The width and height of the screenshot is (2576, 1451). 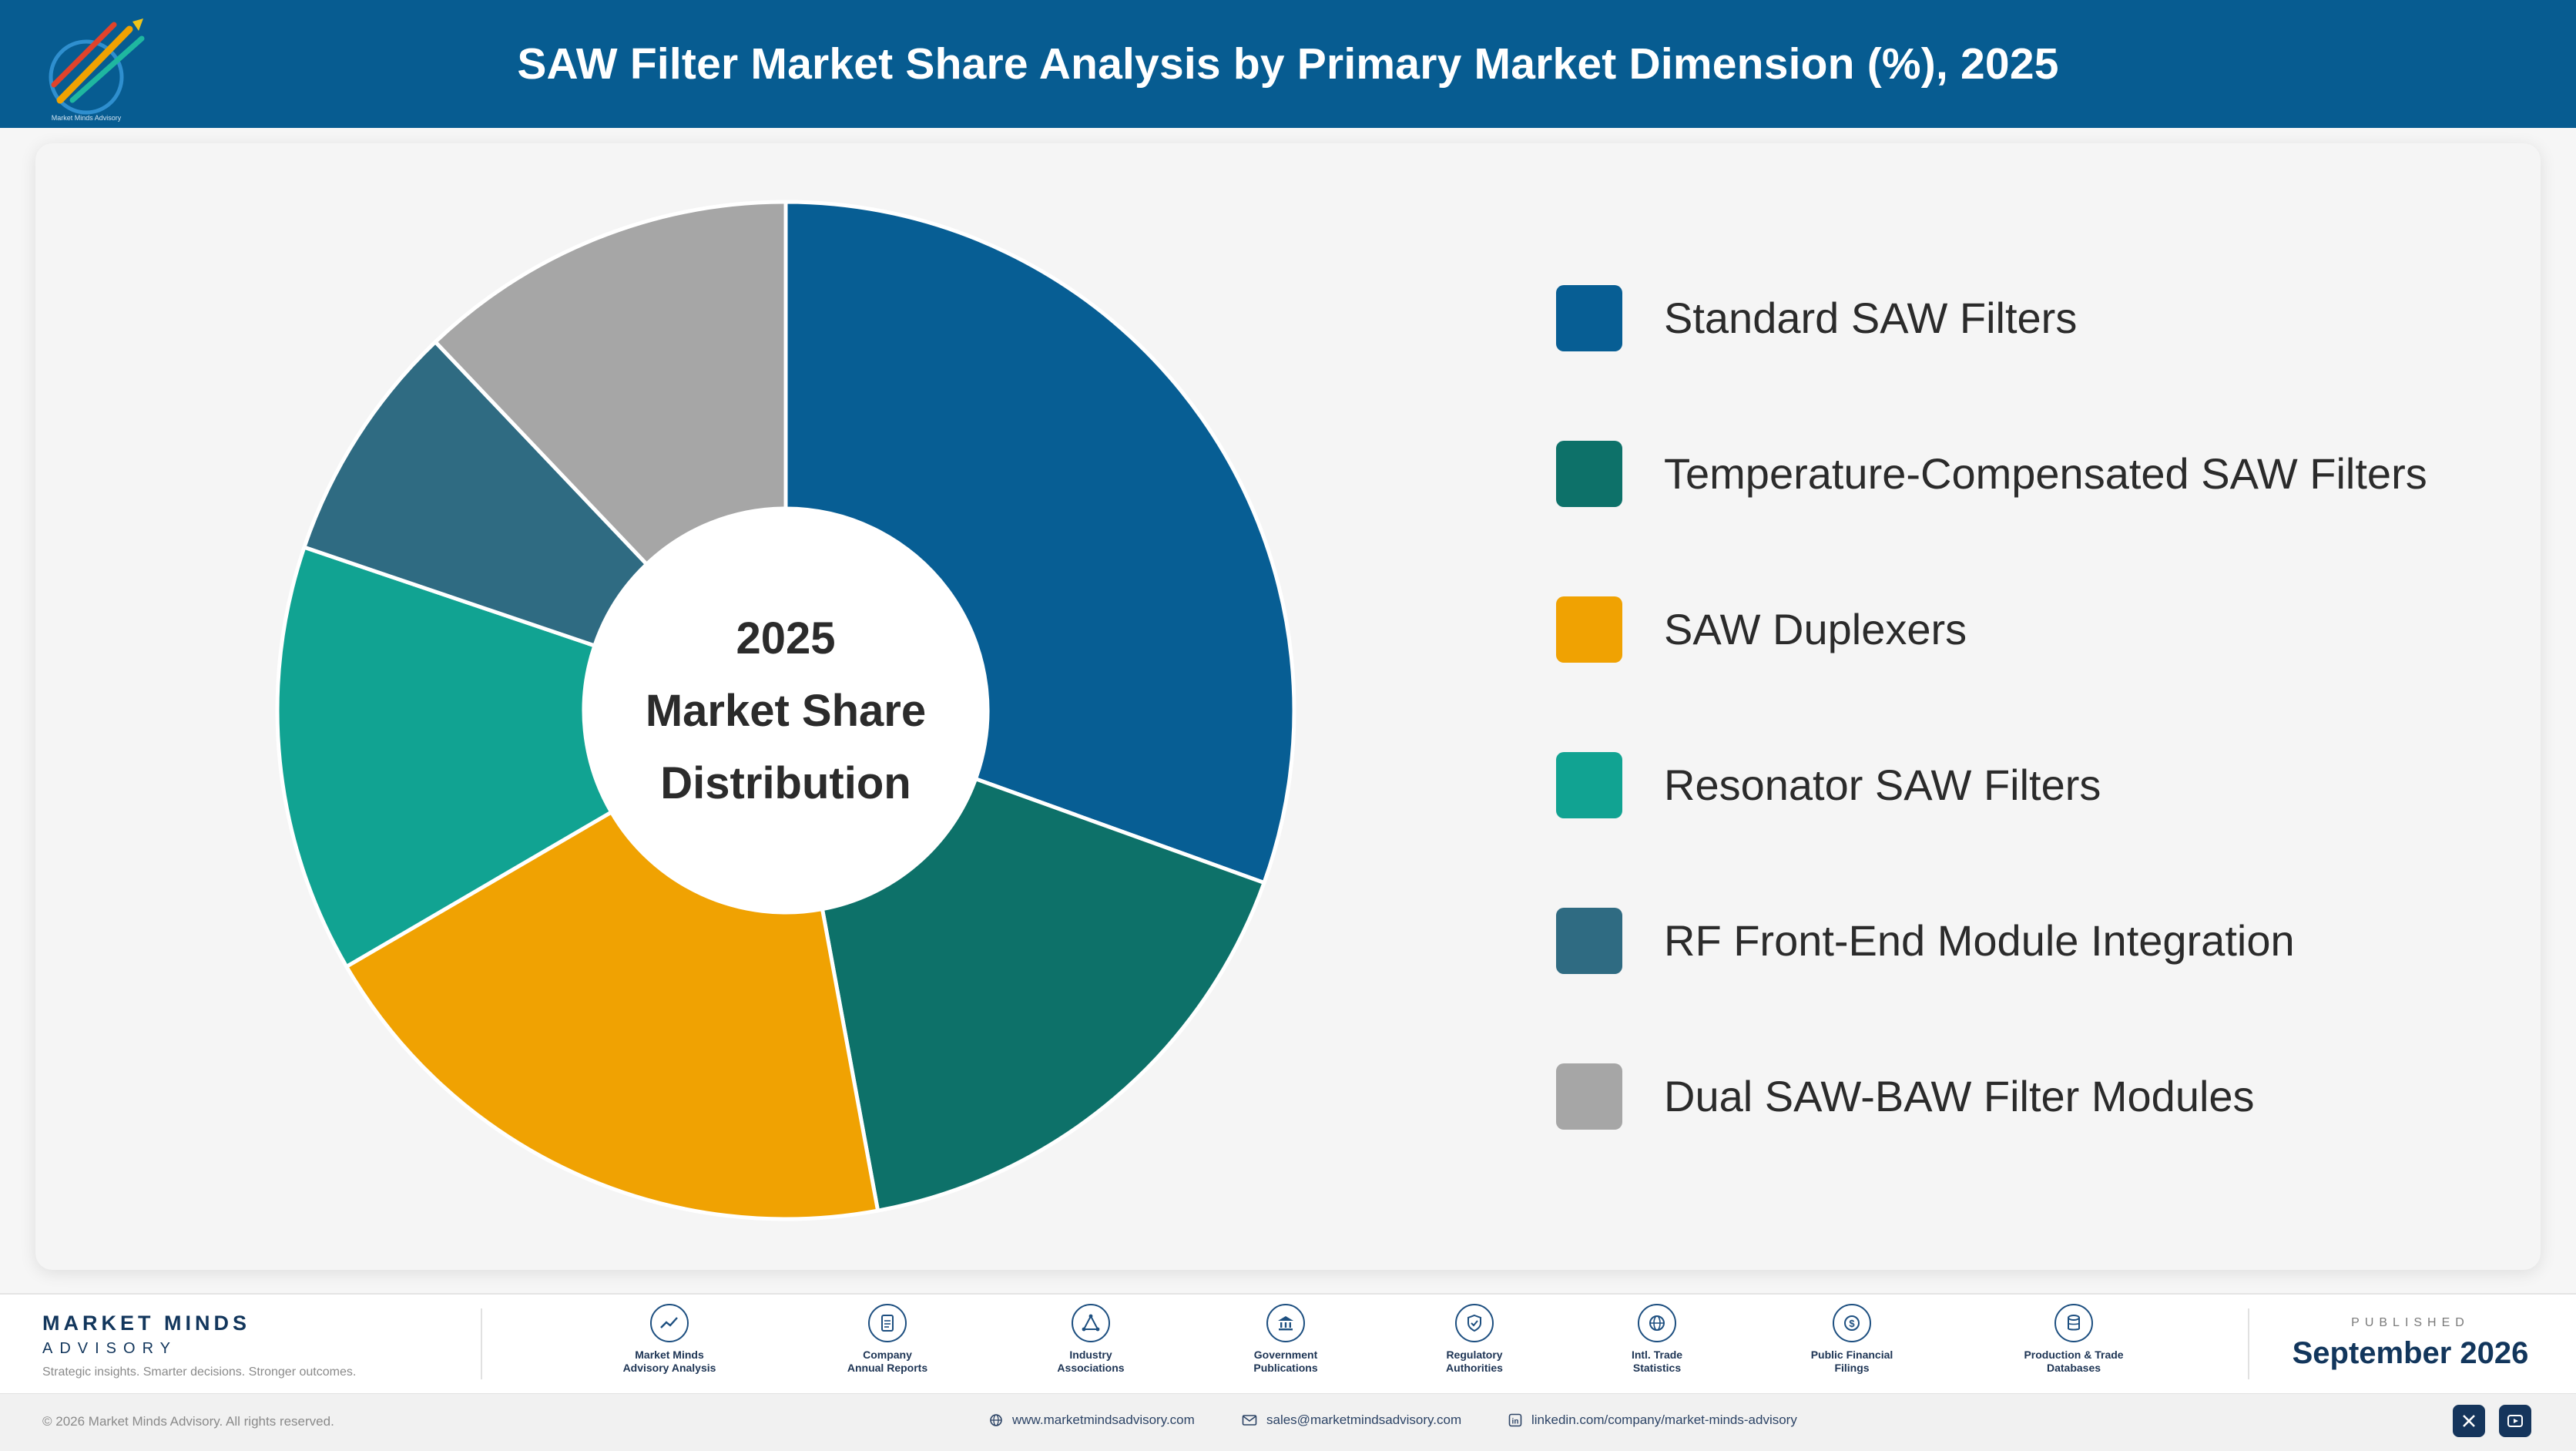 I want to click on svg-text: Market Minds Advisory, so click(x=87, y=118).